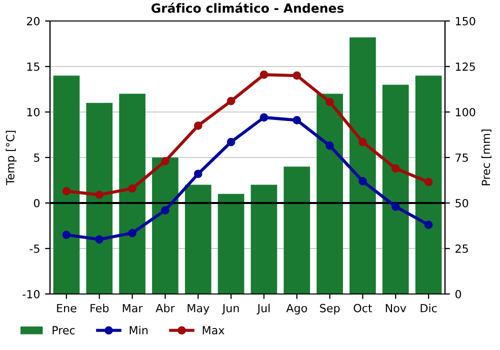 Image resolution: width=500 pixels, height=350 pixels. I want to click on y-tick-label: -5, so click(35, 248).